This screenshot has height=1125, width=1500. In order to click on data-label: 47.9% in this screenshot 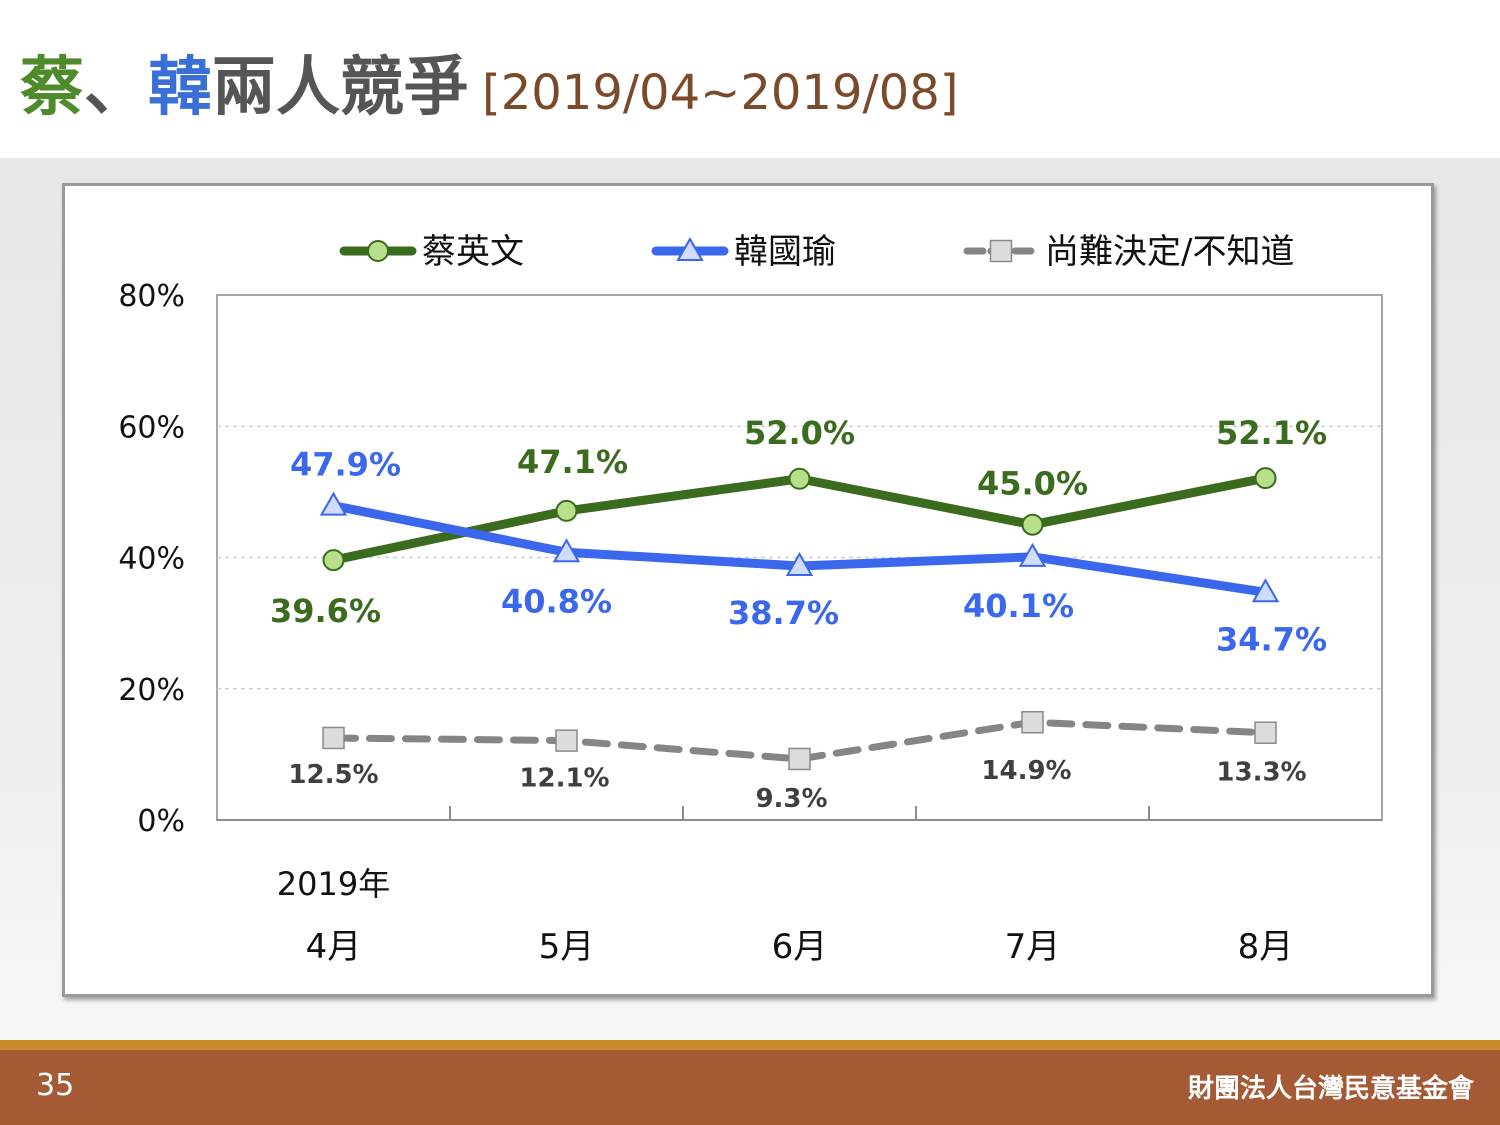, I will do `click(345, 465)`.